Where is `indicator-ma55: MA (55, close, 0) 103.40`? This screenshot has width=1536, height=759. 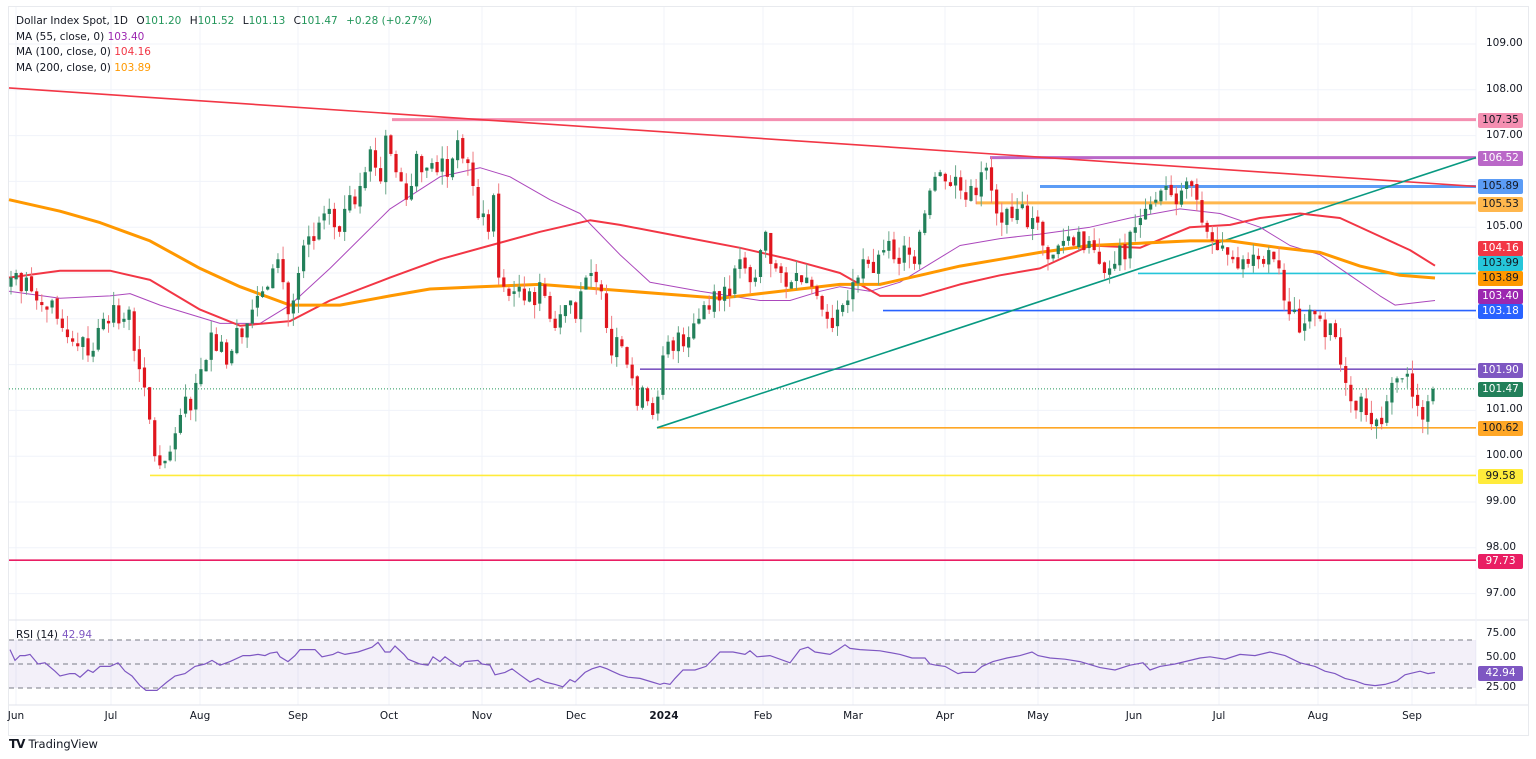 indicator-ma55: MA (55, close, 0) 103.40 is located at coordinates (224, 38).